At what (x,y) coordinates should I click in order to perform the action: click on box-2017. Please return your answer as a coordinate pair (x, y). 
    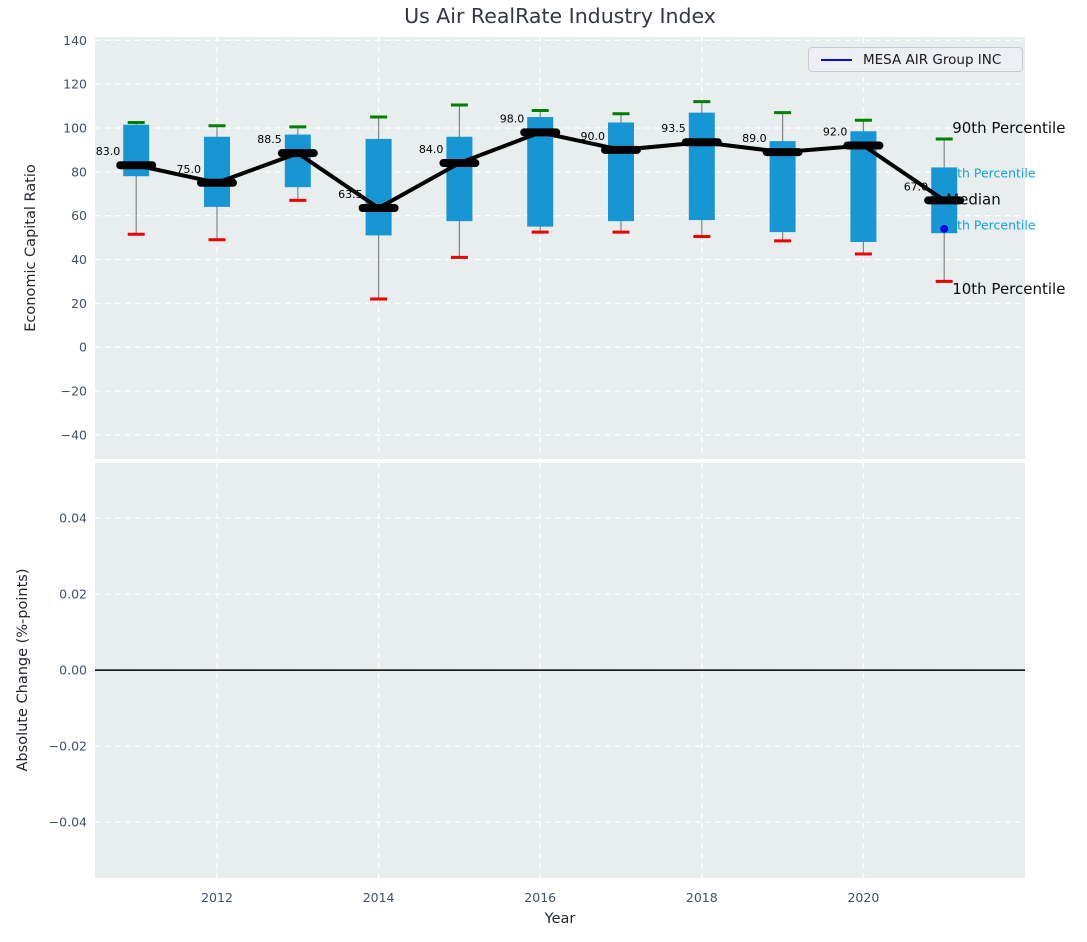
    Looking at the image, I should click on (621, 172).